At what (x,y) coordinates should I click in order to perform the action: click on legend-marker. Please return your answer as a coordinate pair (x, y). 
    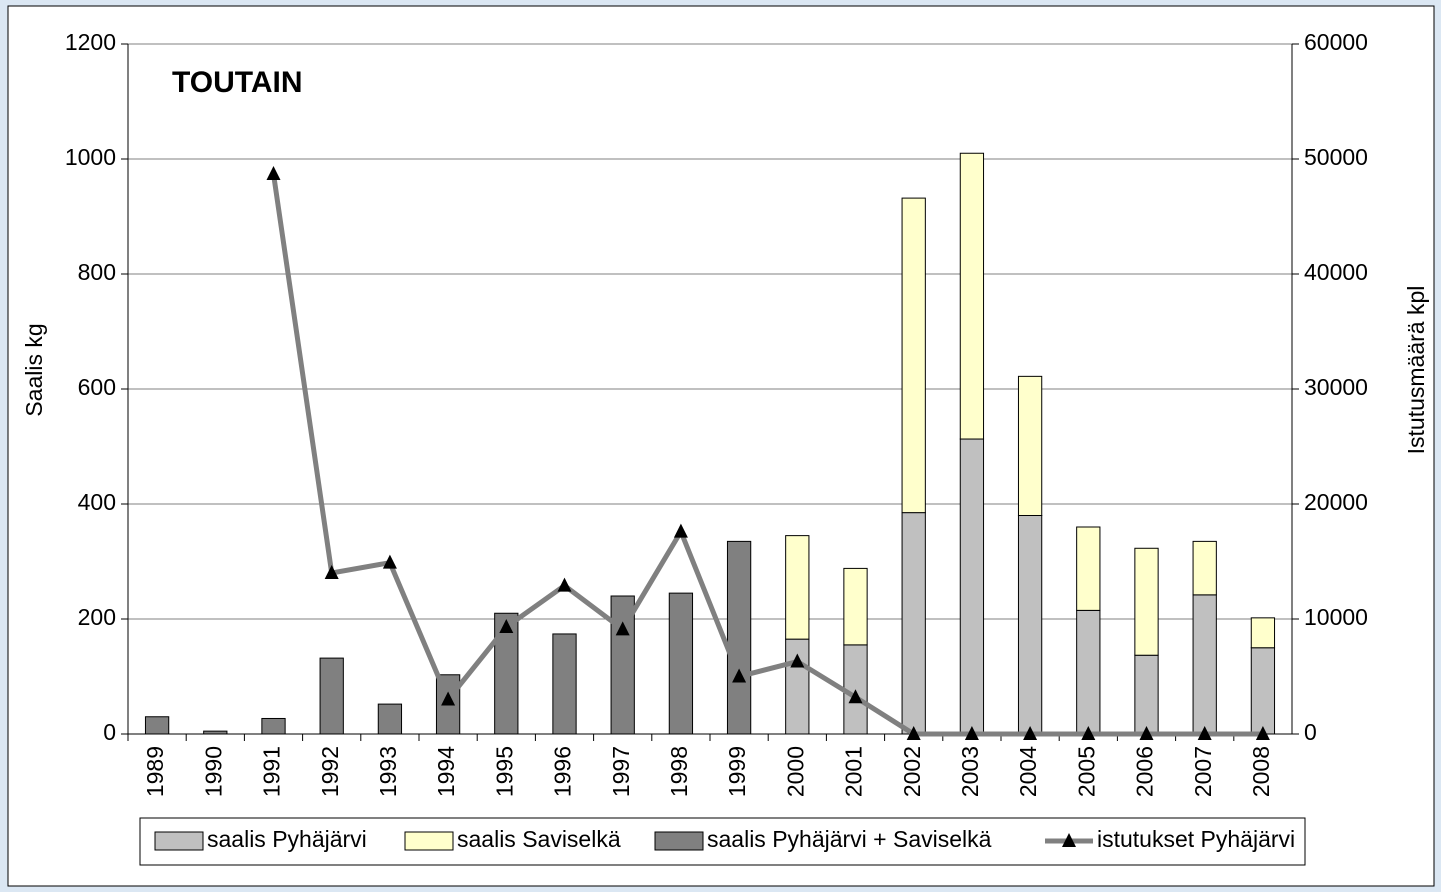
    Looking at the image, I should click on (1069, 840).